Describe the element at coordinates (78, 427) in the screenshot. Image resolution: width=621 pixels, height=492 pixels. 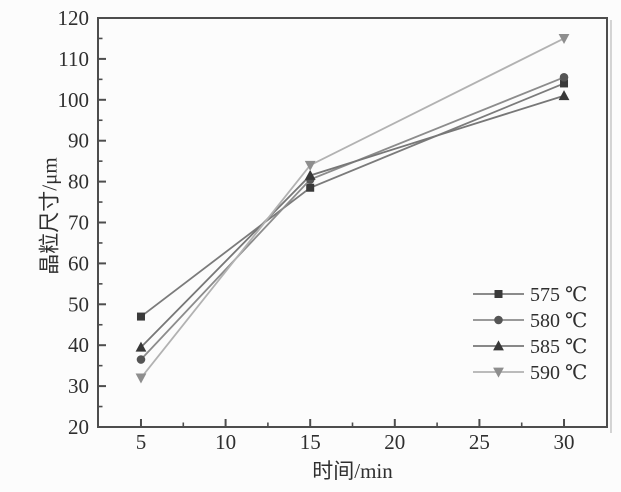
I see `y-axis-tick-label: 20` at that location.